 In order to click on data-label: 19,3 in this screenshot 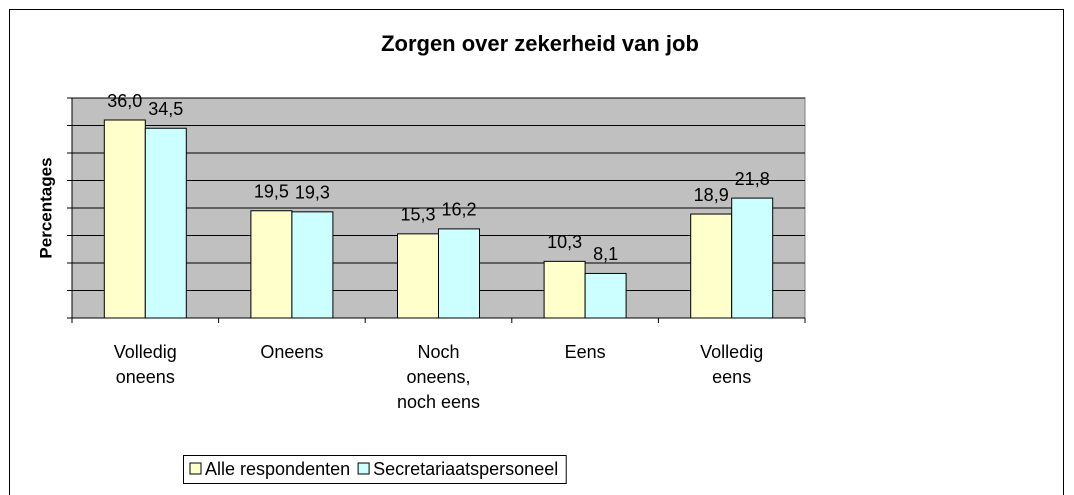, I will do `click(312, 193)`.